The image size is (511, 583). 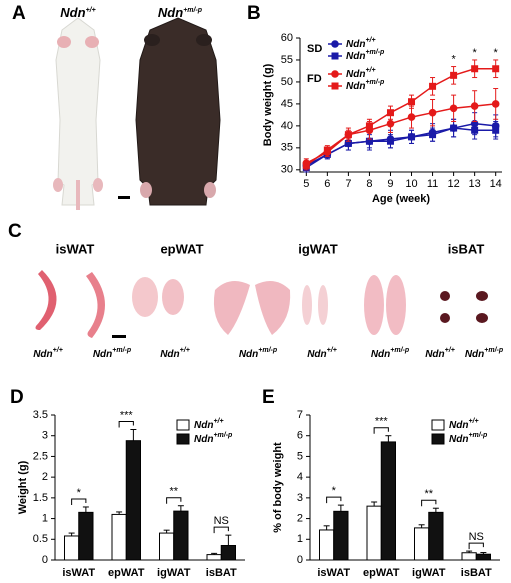 I want to click on y-tick-label: 40, so click(x=287, y=126).